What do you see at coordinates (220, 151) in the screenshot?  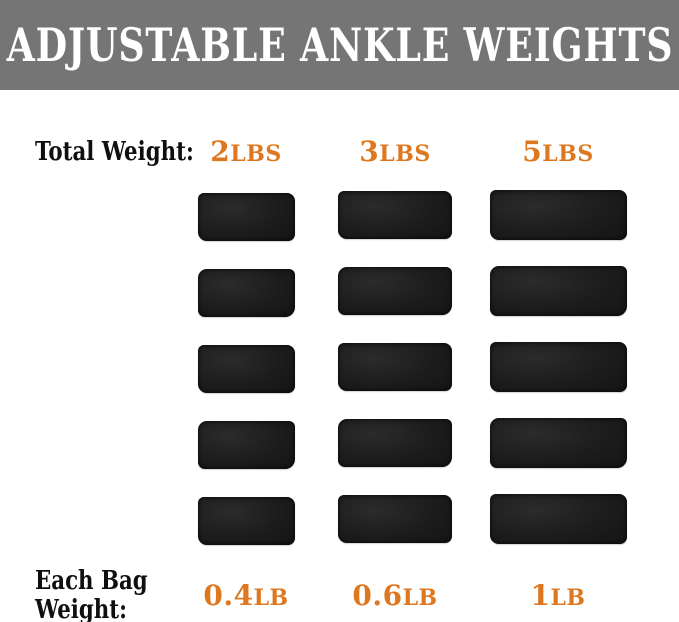 I see `total-weight-number: 2` at bounding box center [220, 151].